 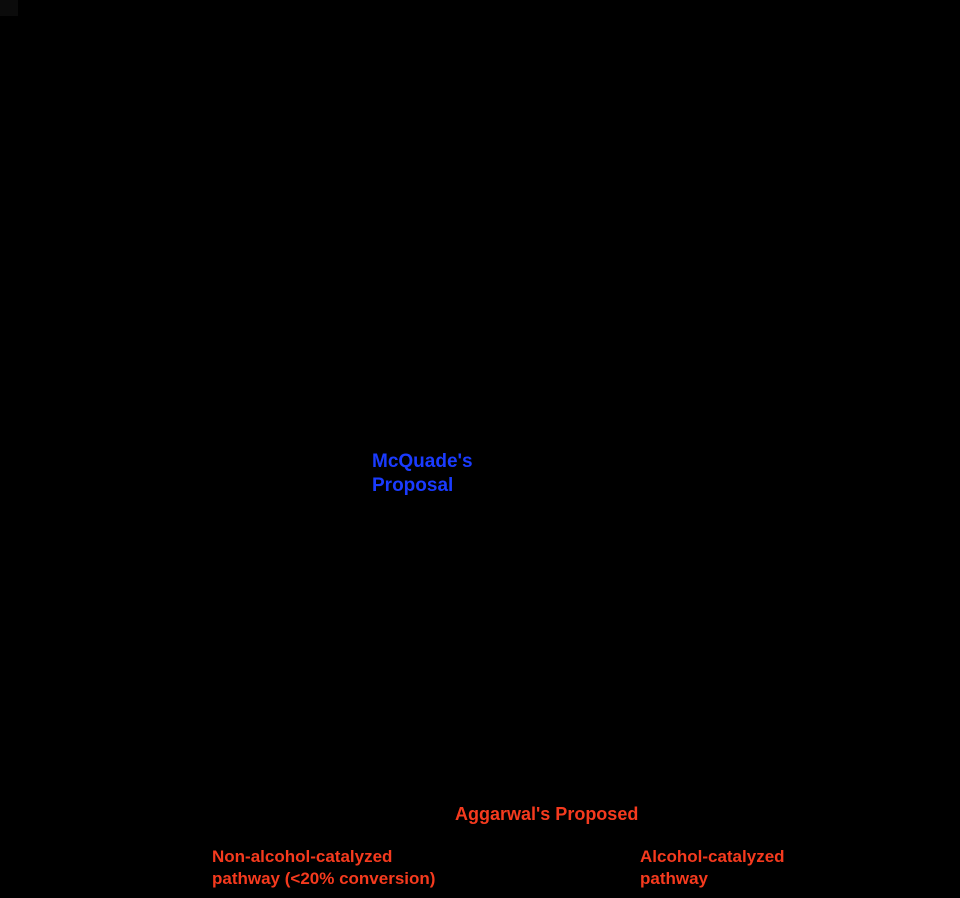 I want to click on alcohol-pathway-line2: pathway, so click(x=674, y=878).